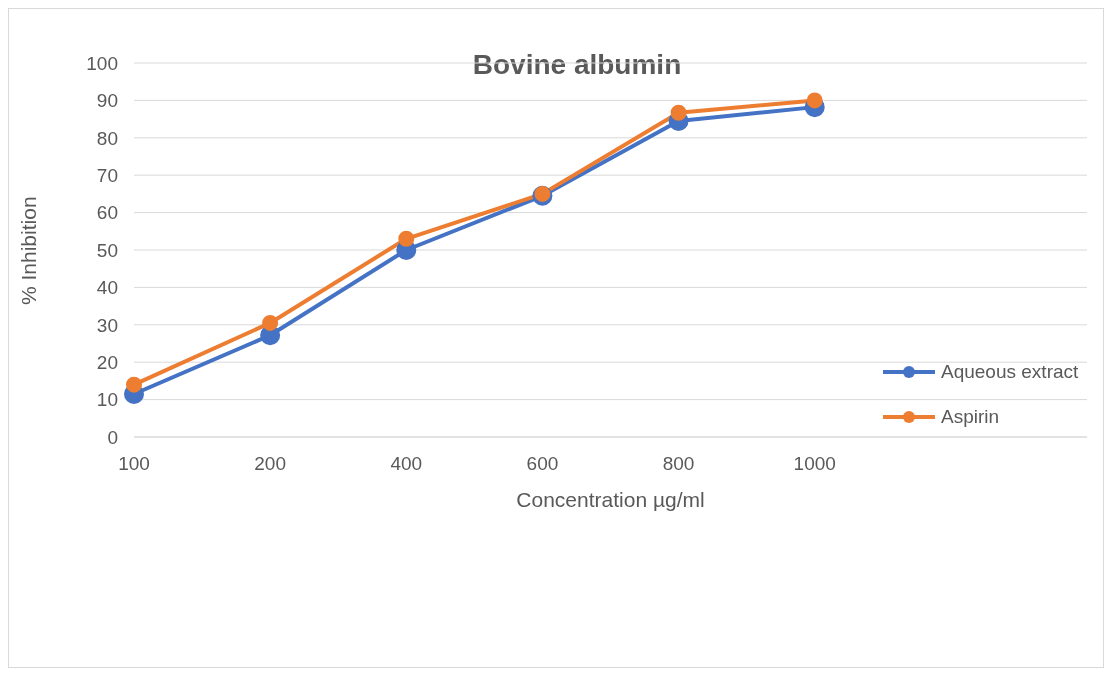 This screenshot has height=677, width=1112. I want to click on x-axis-title: Concentration µg/ml, so click(610, 499).